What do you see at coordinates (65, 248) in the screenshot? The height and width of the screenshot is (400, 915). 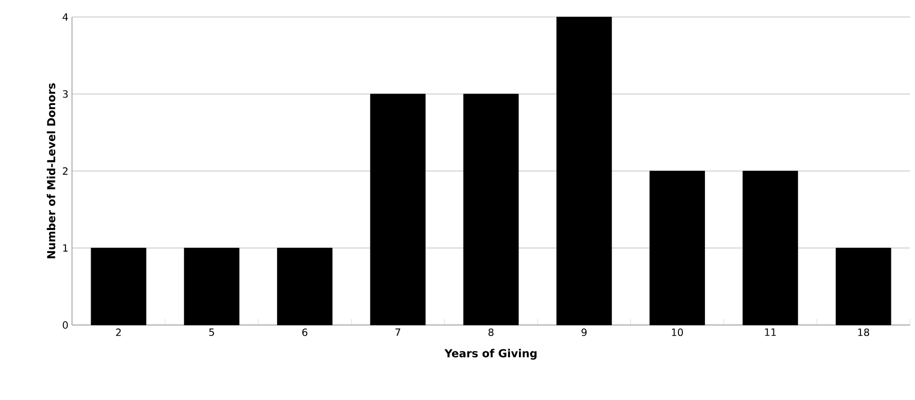 I see `y-tick-label: 1` at bounding box center [65, 248].